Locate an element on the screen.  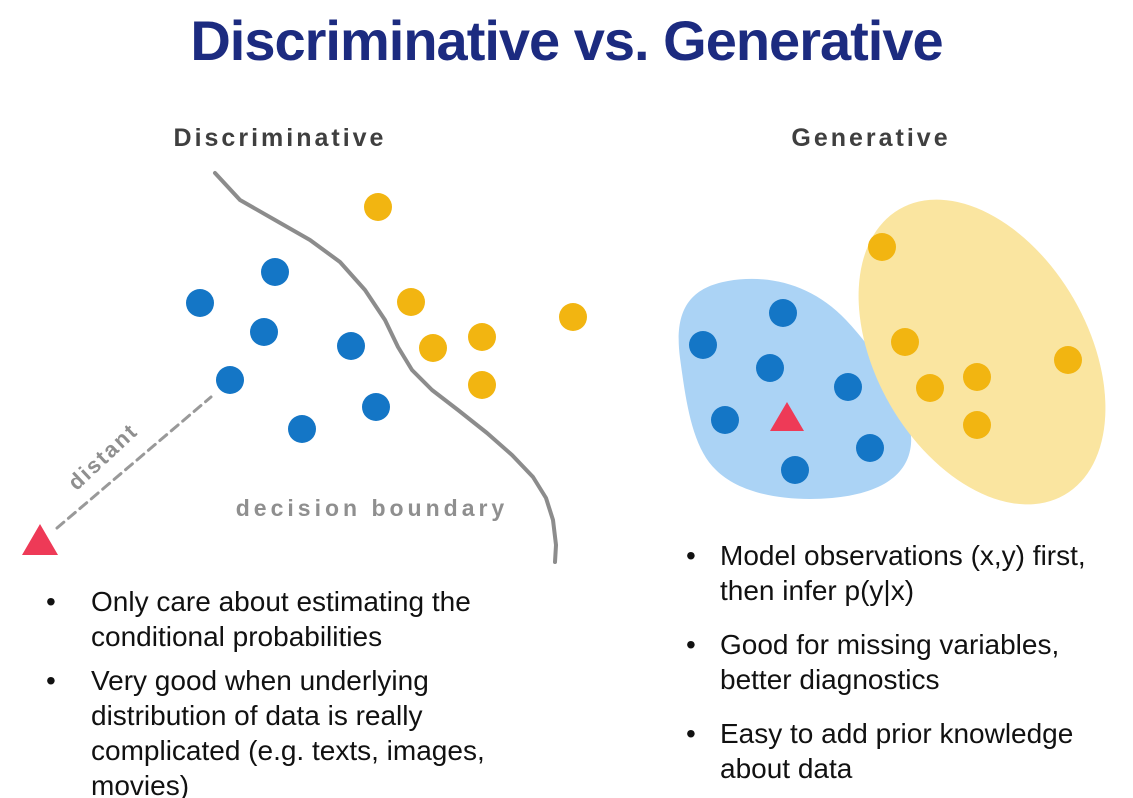
discriminative-heading: Discriminative is located at coordinates (280, 138).